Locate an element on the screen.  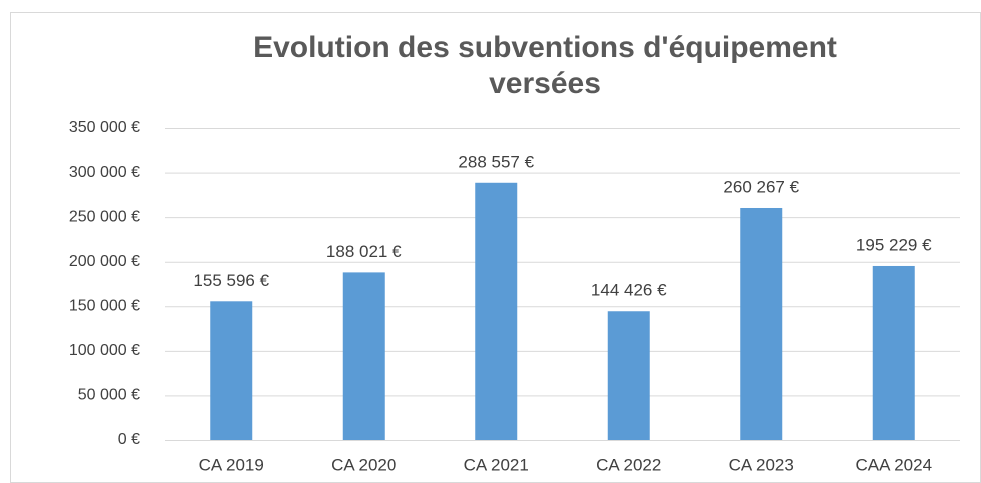
y-tick-label: 150 000 € is located at coordinates (104, 306).